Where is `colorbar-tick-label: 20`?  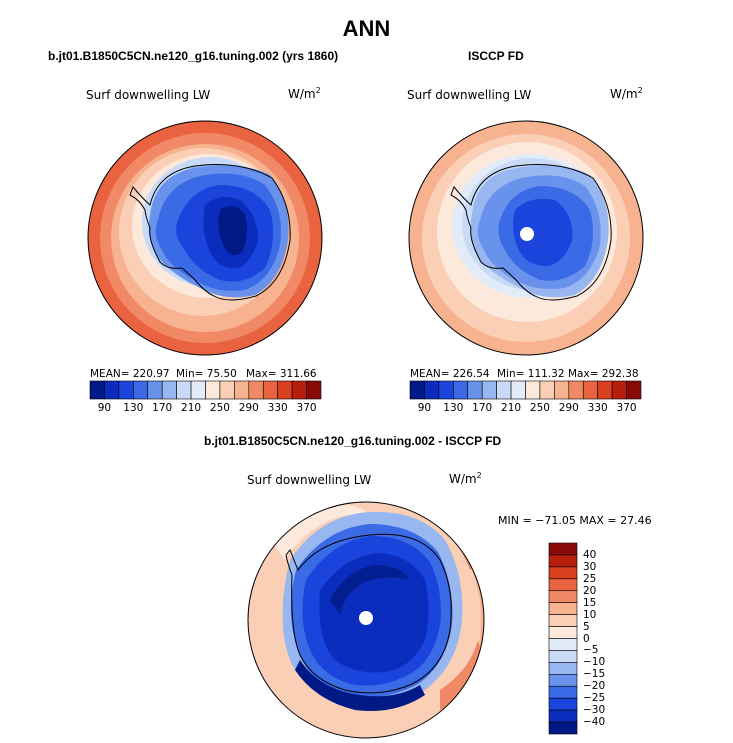 colorbar-tick-label: 20 is located at coordinates (590, 590).